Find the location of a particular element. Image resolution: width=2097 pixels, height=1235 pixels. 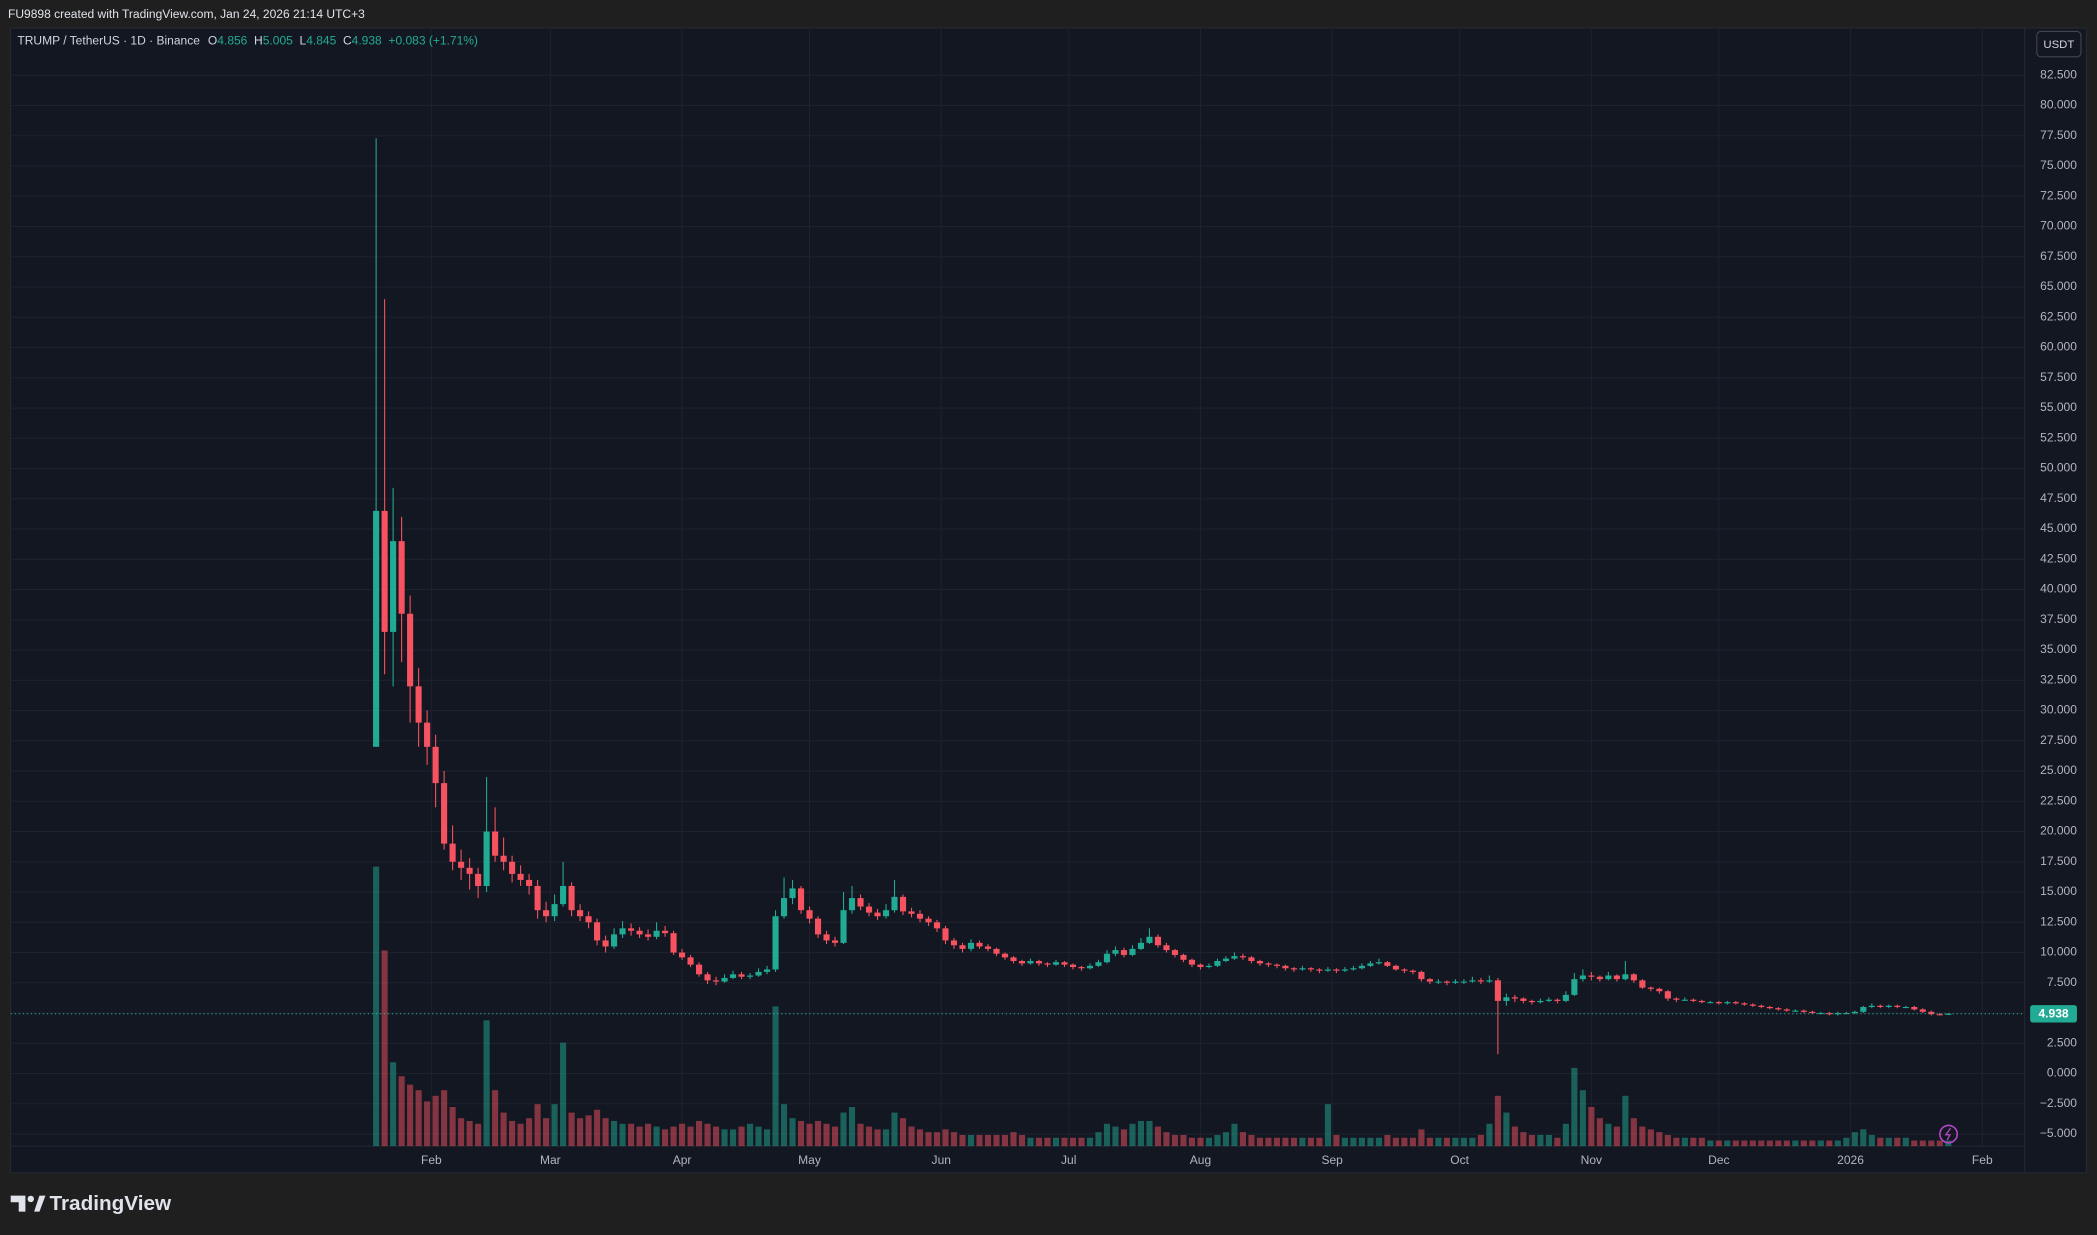

y-tick-label: 80.000 is located at coordinates (2058, 105).